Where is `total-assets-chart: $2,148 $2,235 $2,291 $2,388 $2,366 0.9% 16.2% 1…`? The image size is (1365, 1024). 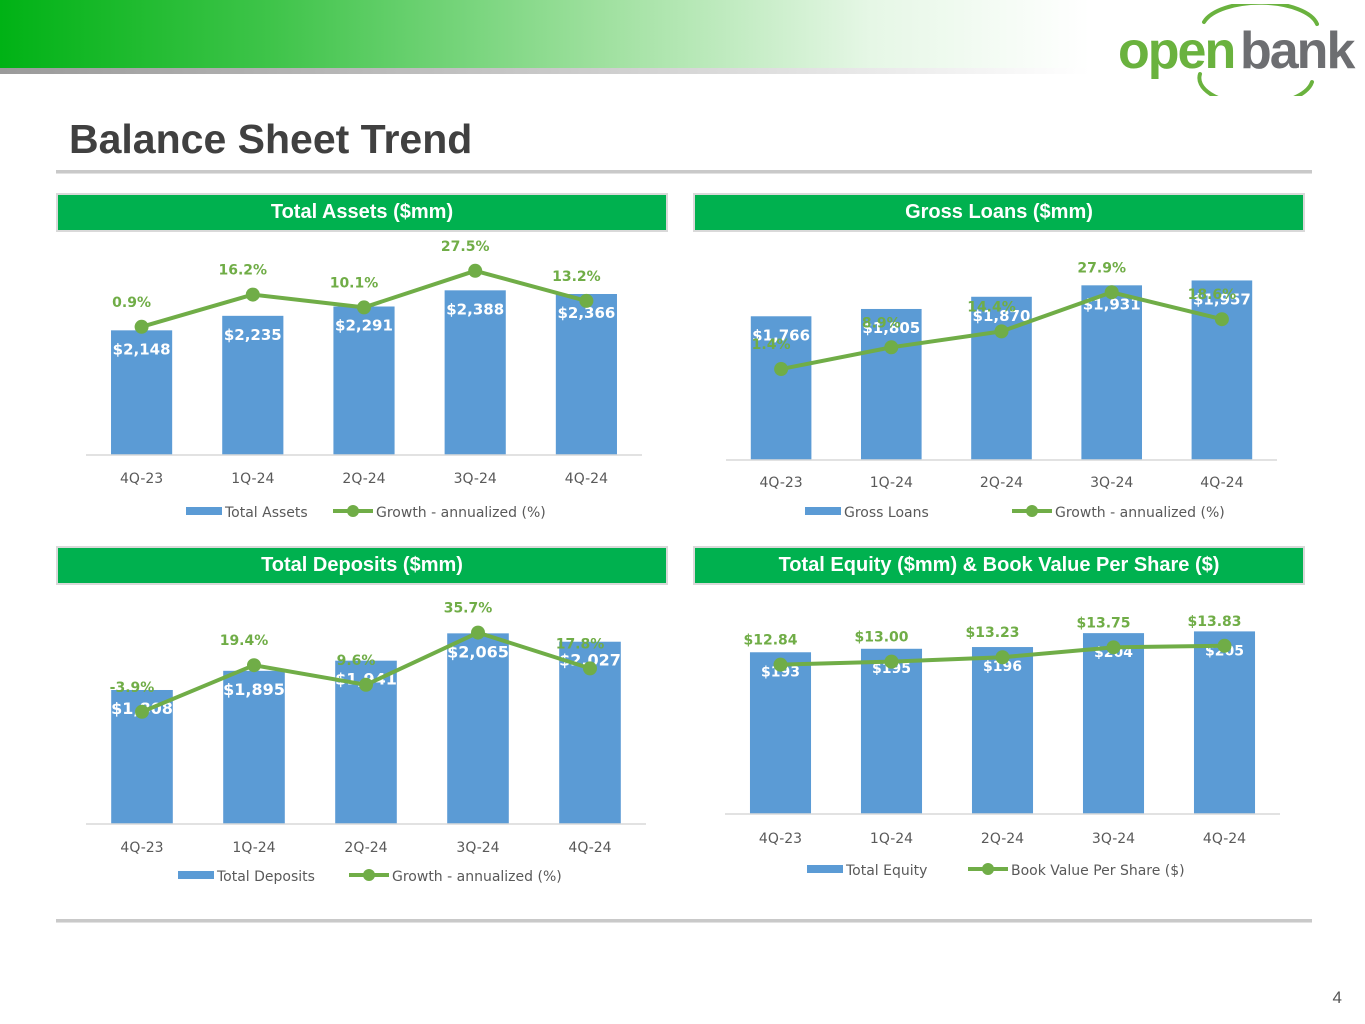 total-assets-chart: $2,148 $2,235 $2,291 $2,388 $2,366 0.9% 16.2% 1… is located at coordinates (364, 380).